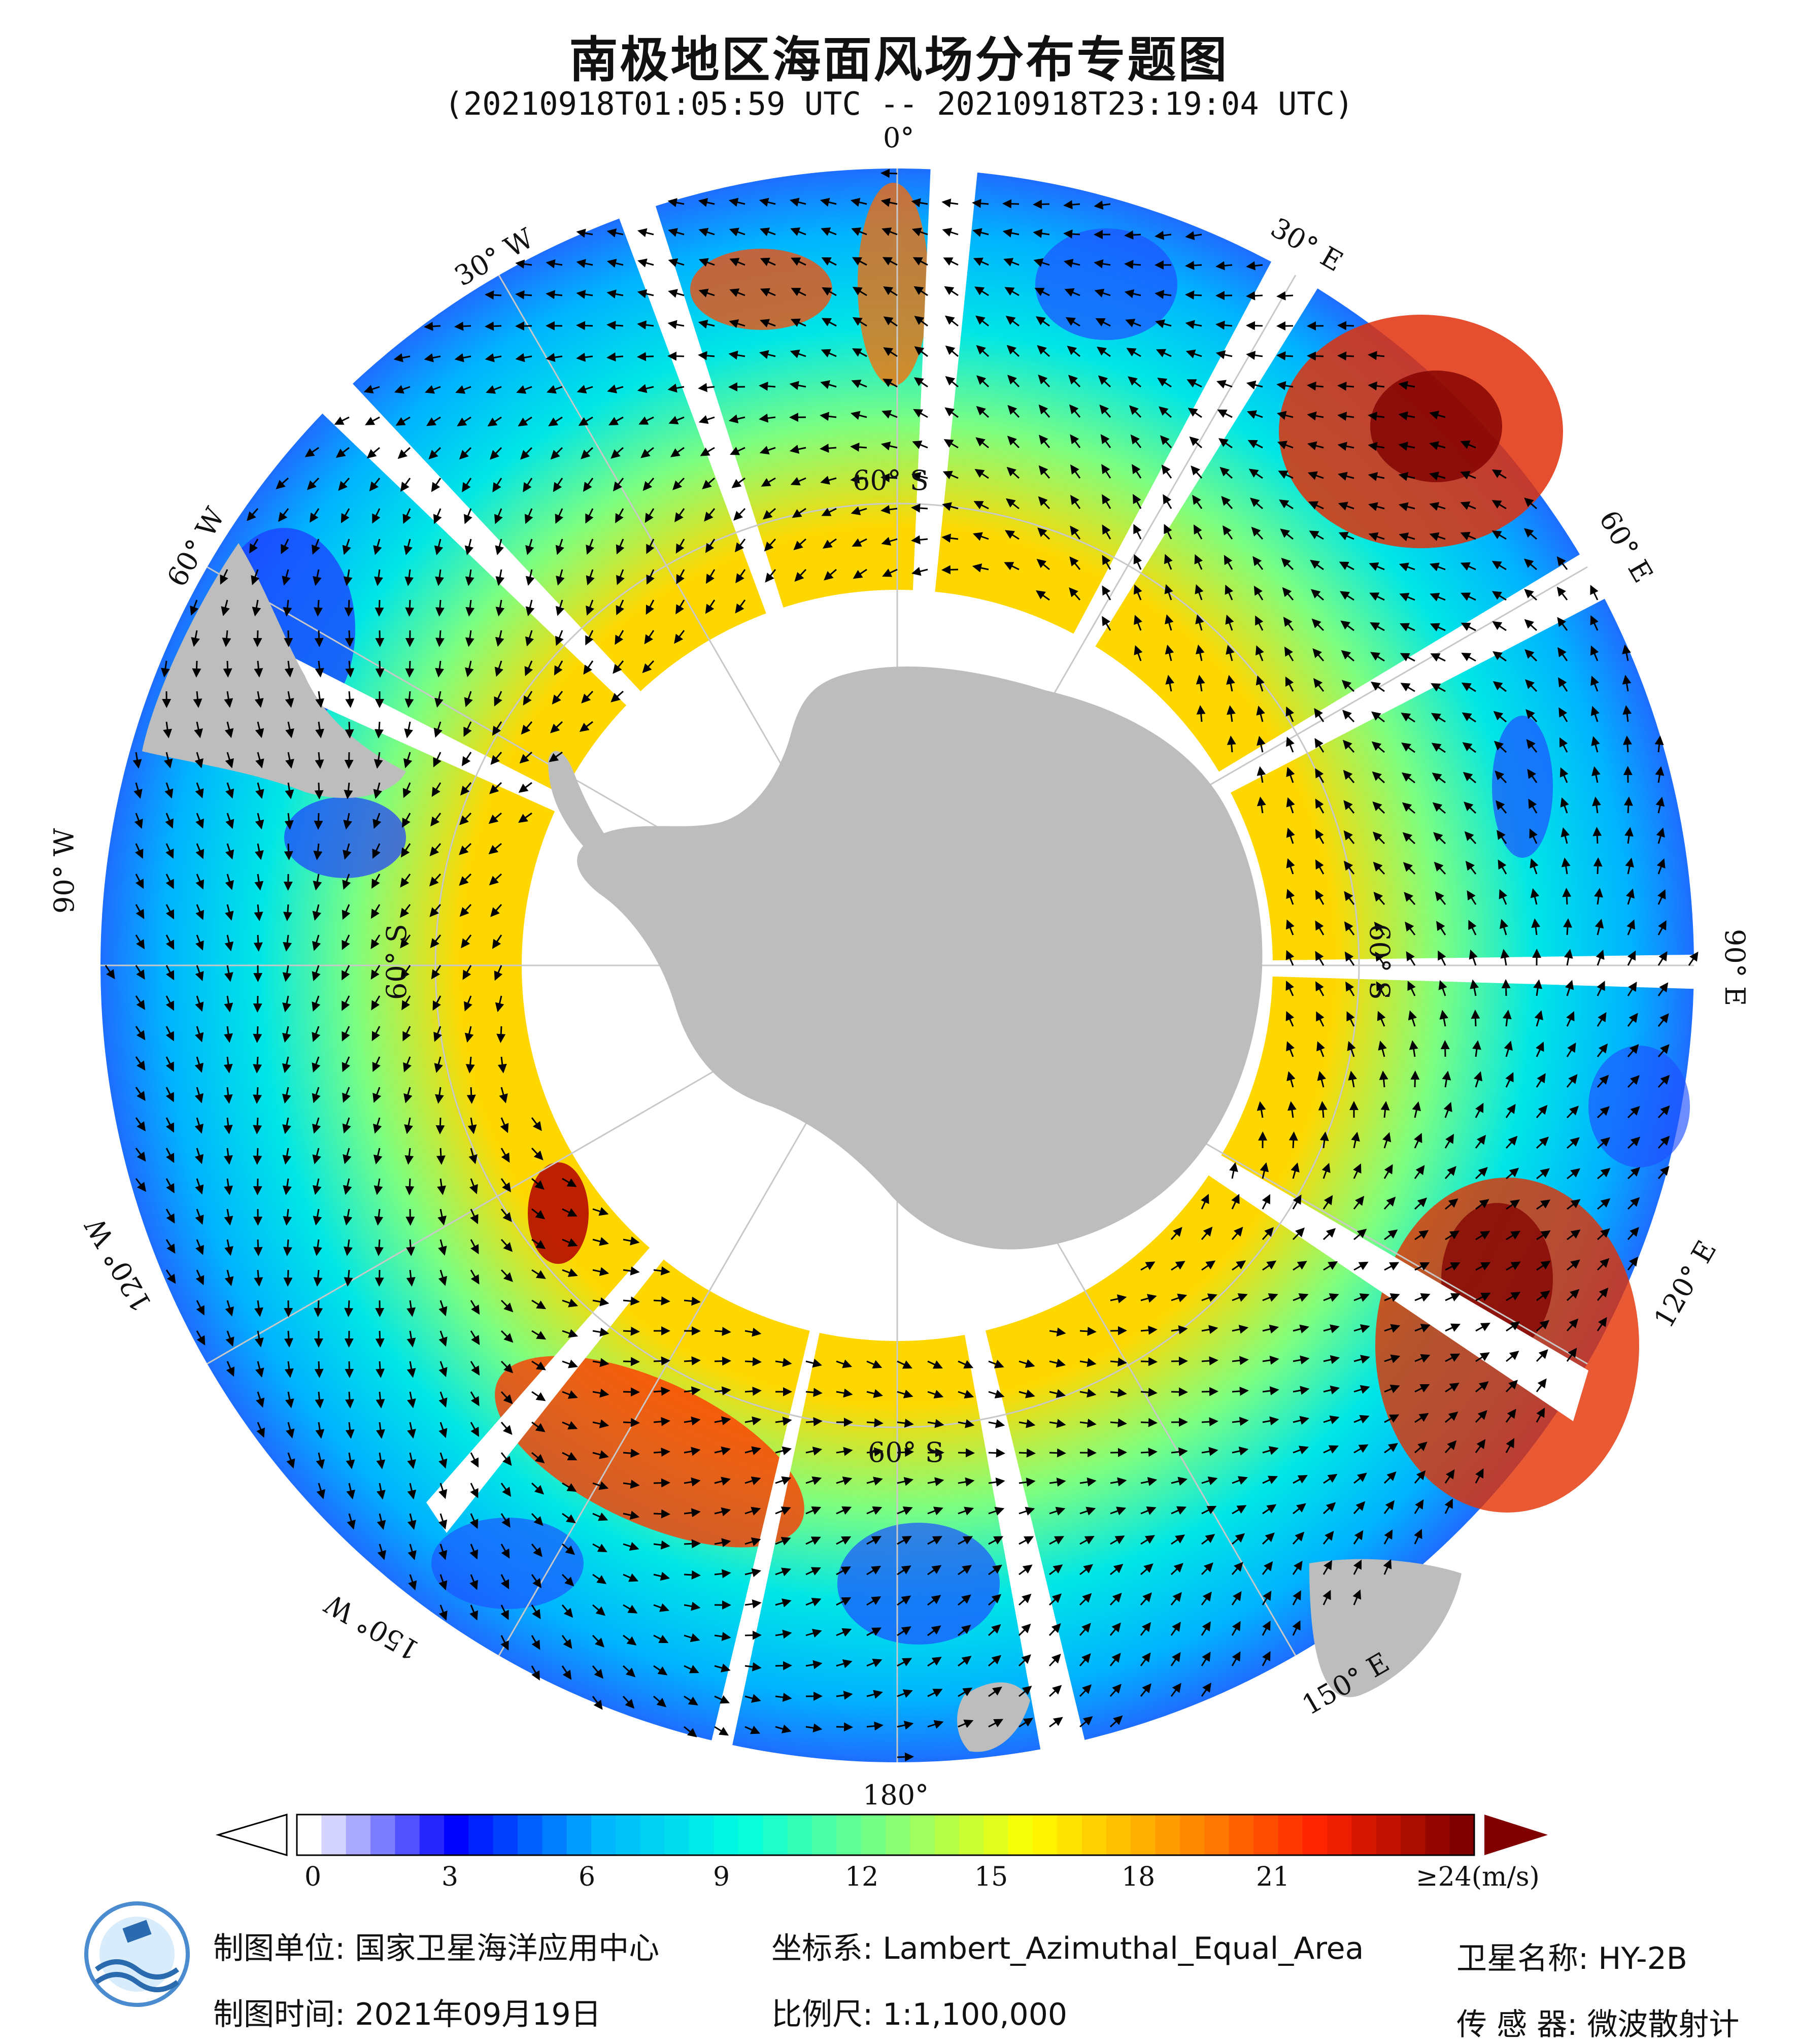 This screenshot has height=2044, width=1798. I want to click on colorbar-min-triangle, so click(253, 1835).